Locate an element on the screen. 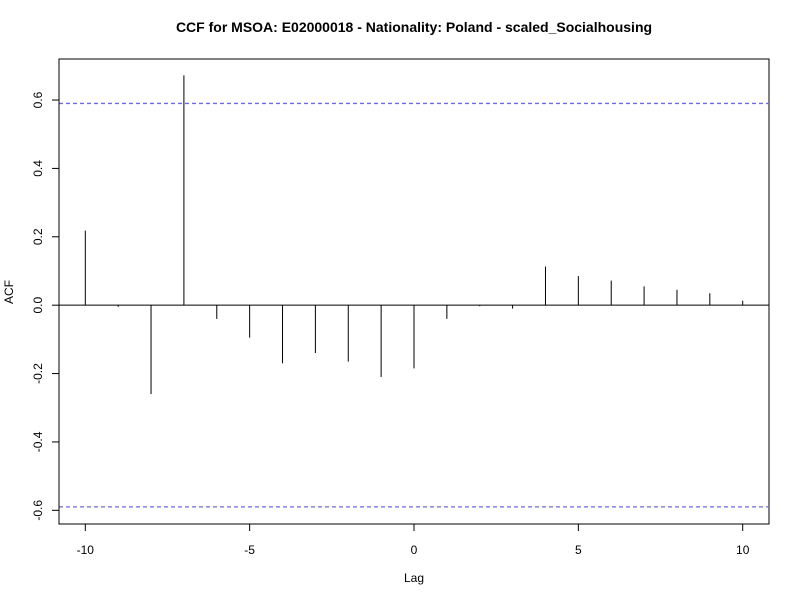 Image resolution: width=800 pixels, height=600 pixels. y-tick-label: -0.2 is located at coordinates (38, 373).